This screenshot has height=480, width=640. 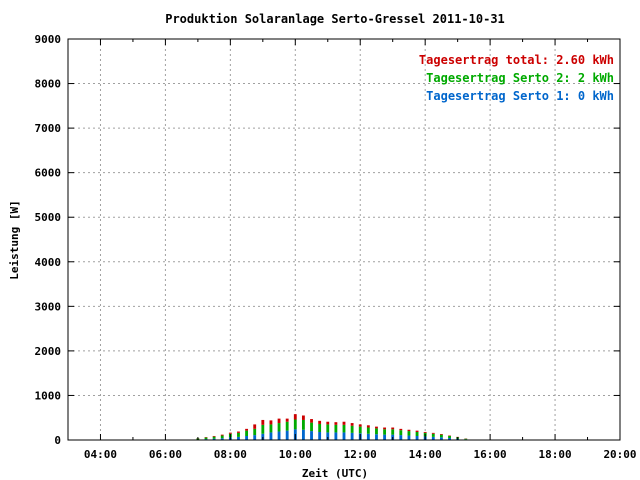 What do you see at coordinates (48, 84) in the screenshot?
I see `y-tick-label: 8000` at bounding box center [48, 84].